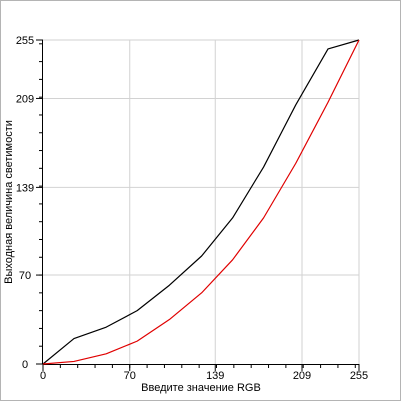  I want to click on x-axis-title: Введите значение RGB, so click(201, 388).